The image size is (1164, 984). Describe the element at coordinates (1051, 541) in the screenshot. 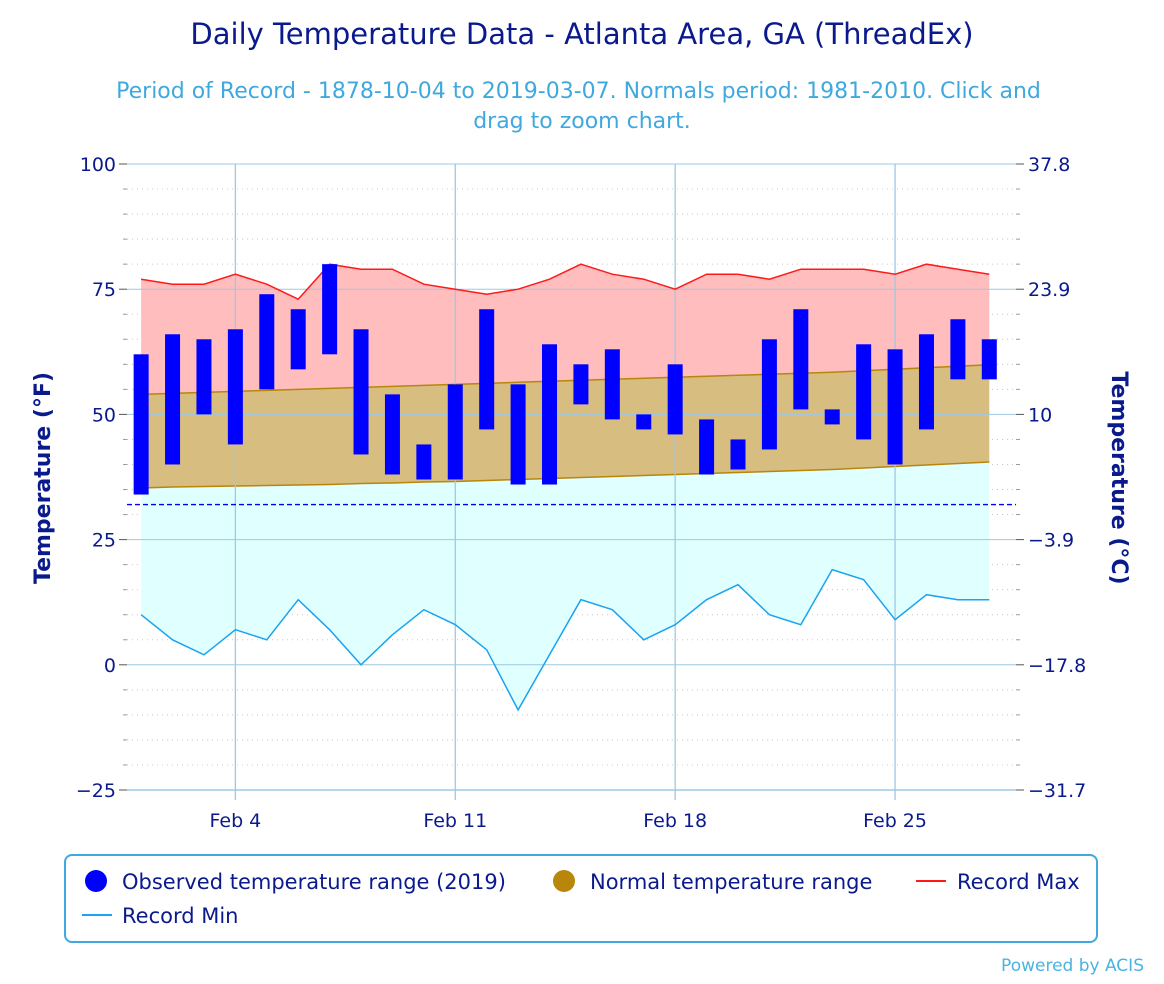

I see `y-tick-label-right: −3.9` at that location.